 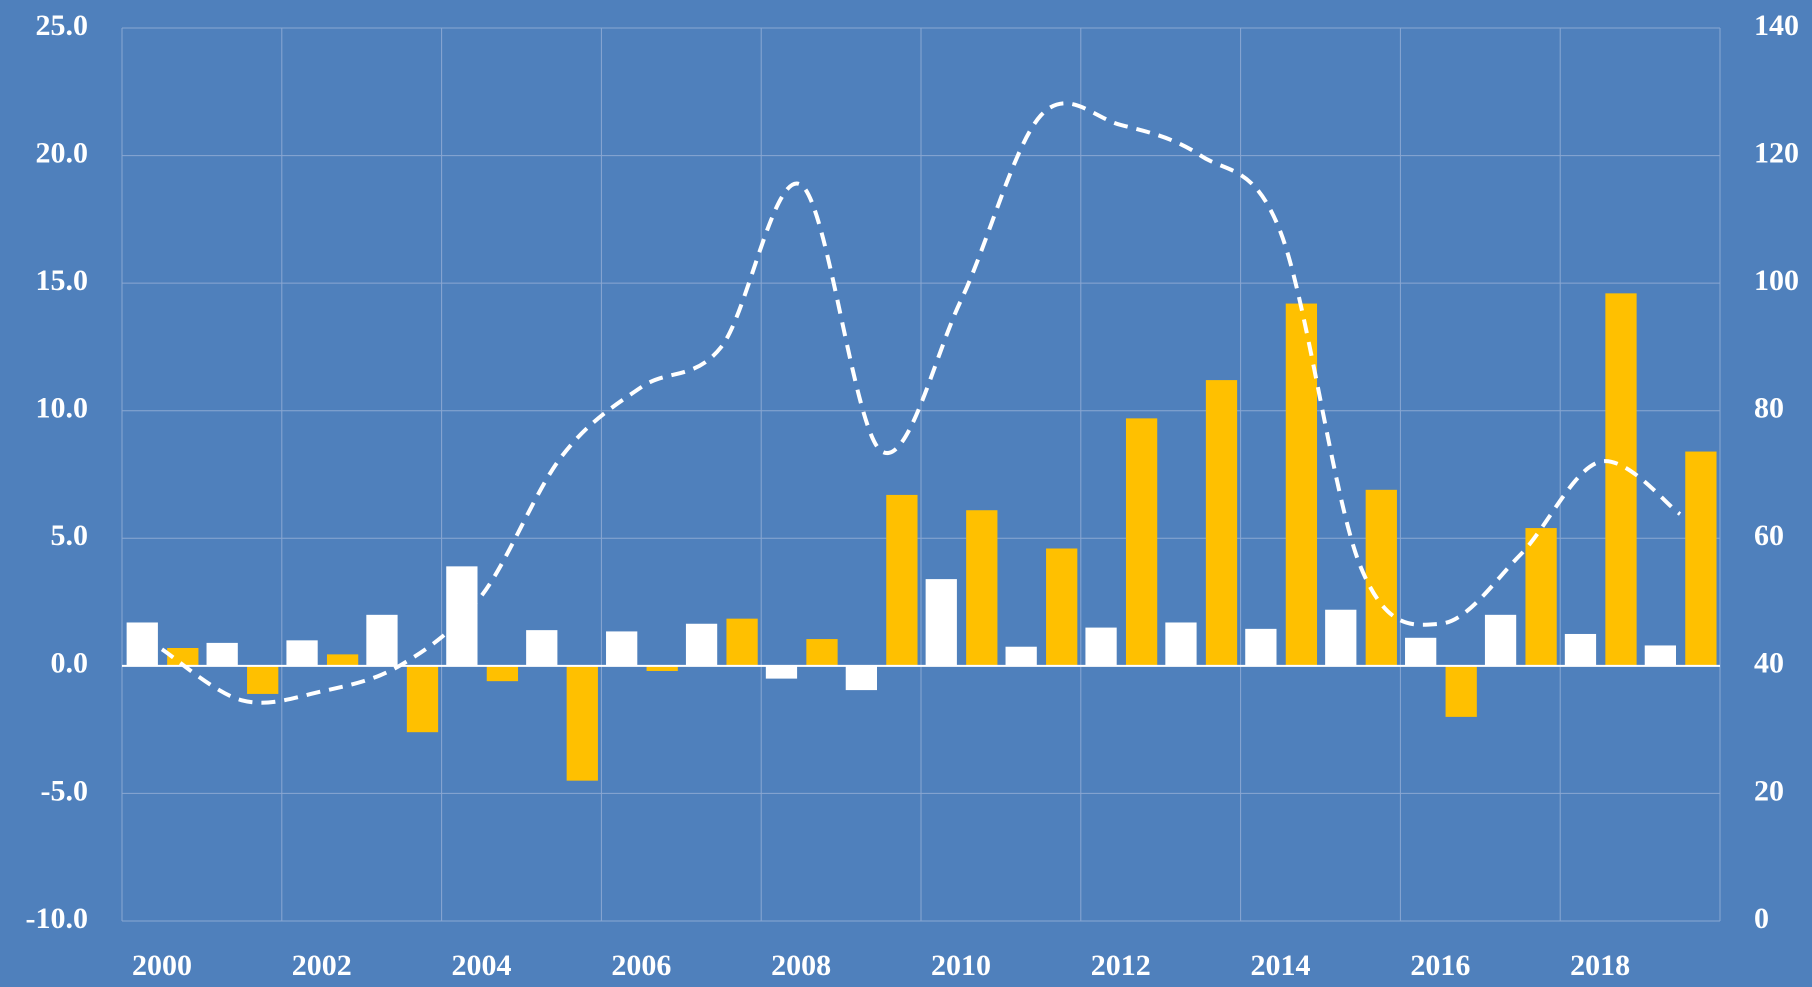 I want to click on y2-tick-label: 80, so click(x=1769, y=408).